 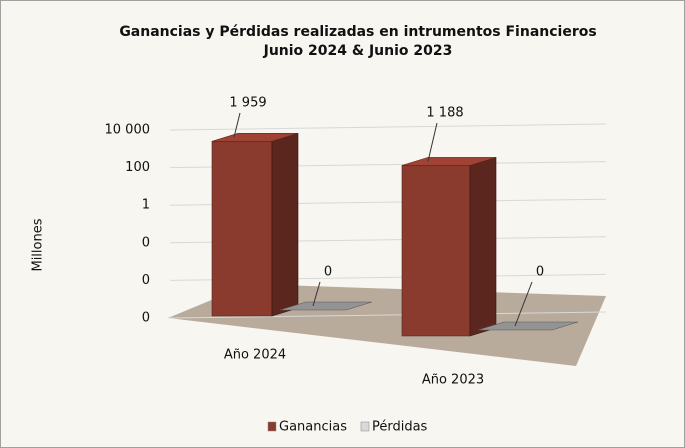 What do you see at coordinates (38, 244) in the screenshot?
I see `y-axis-label: Millones` at bounding box center [38, 244].